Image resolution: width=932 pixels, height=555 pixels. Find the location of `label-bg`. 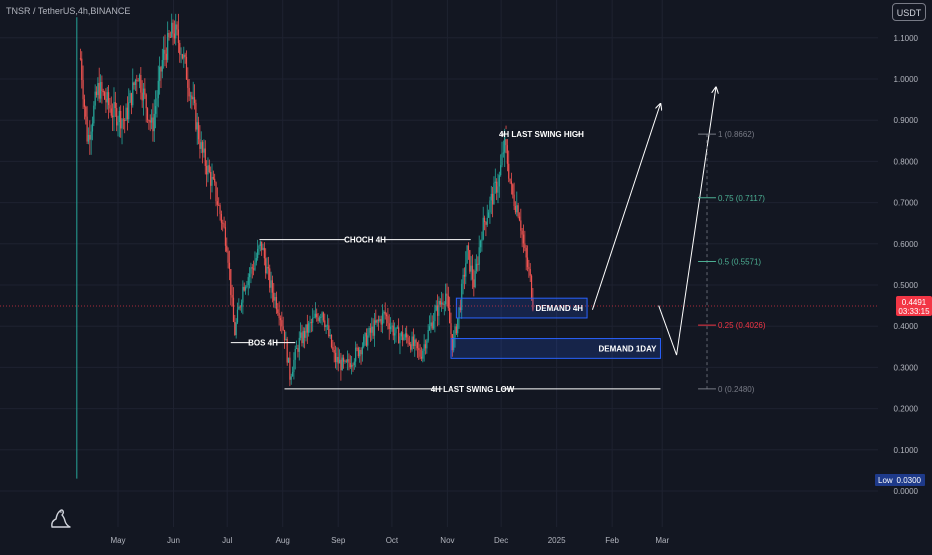

label-bg is located at coordinates (263, 342).